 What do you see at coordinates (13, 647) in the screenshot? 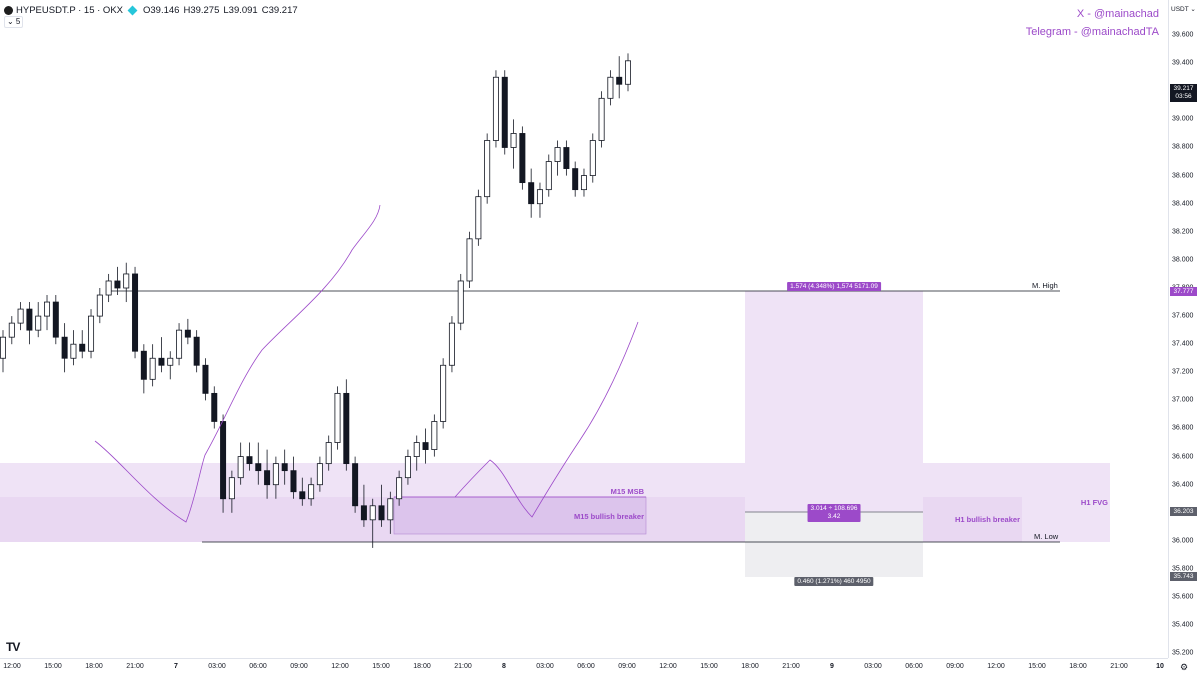
I see `tradingview-logo-icon: TV` at bounding box center [13, 647].